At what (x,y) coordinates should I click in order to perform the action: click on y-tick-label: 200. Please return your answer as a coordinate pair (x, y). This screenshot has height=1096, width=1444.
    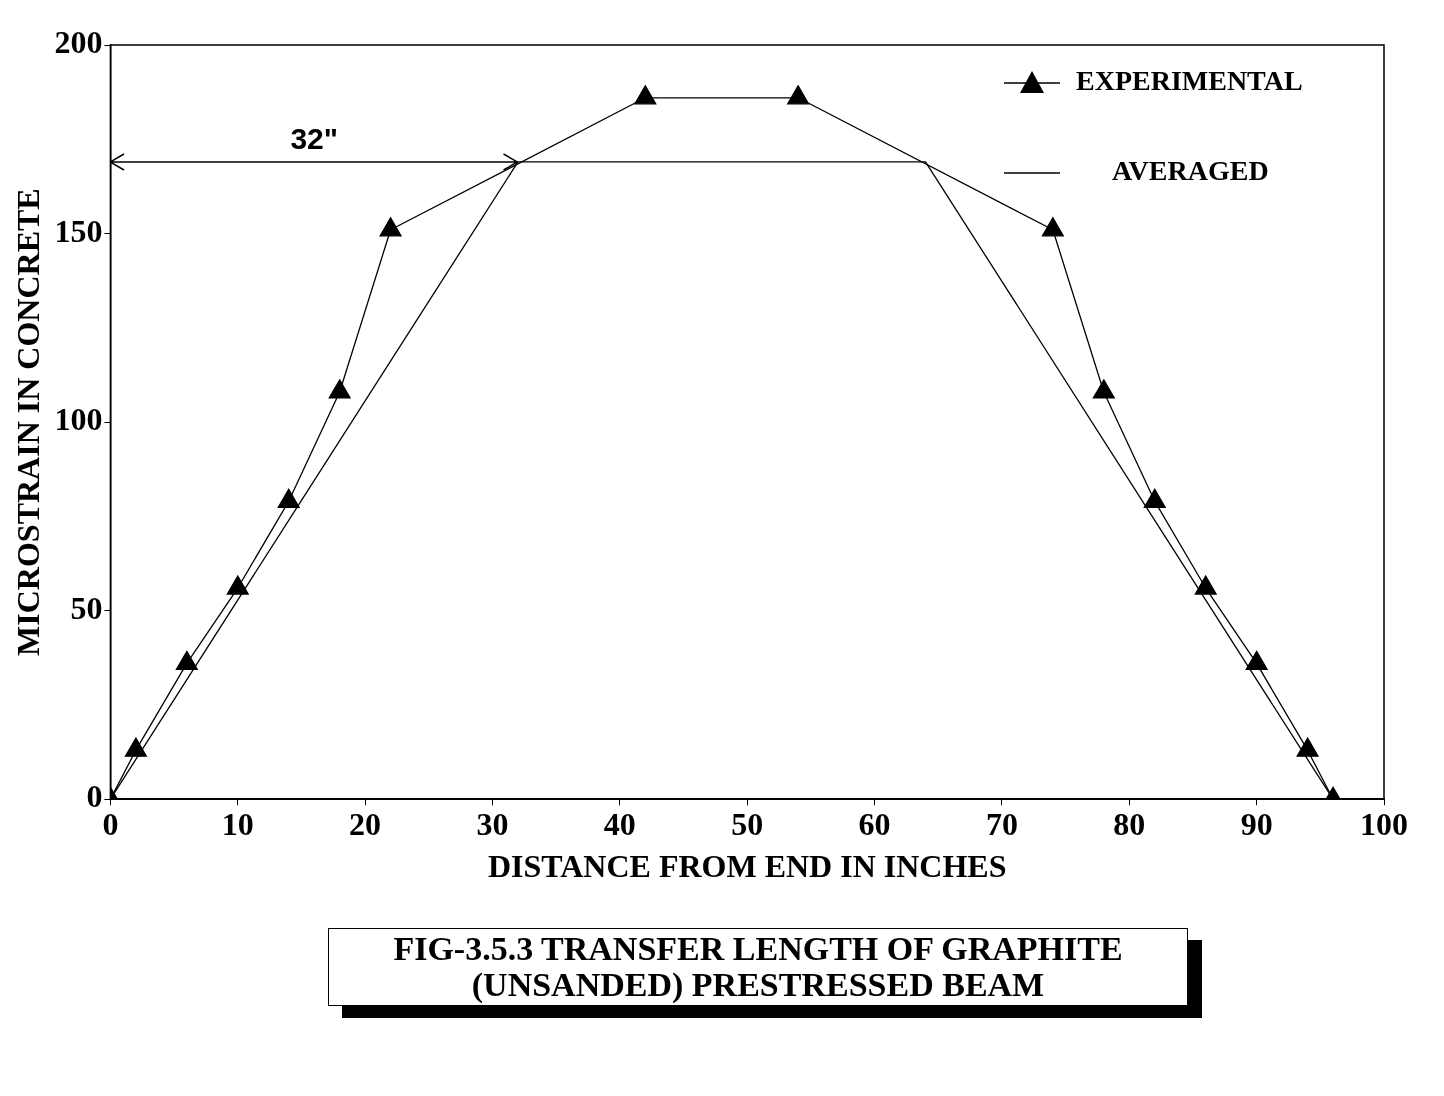
    Looking at the image, I should click on (78, 42).